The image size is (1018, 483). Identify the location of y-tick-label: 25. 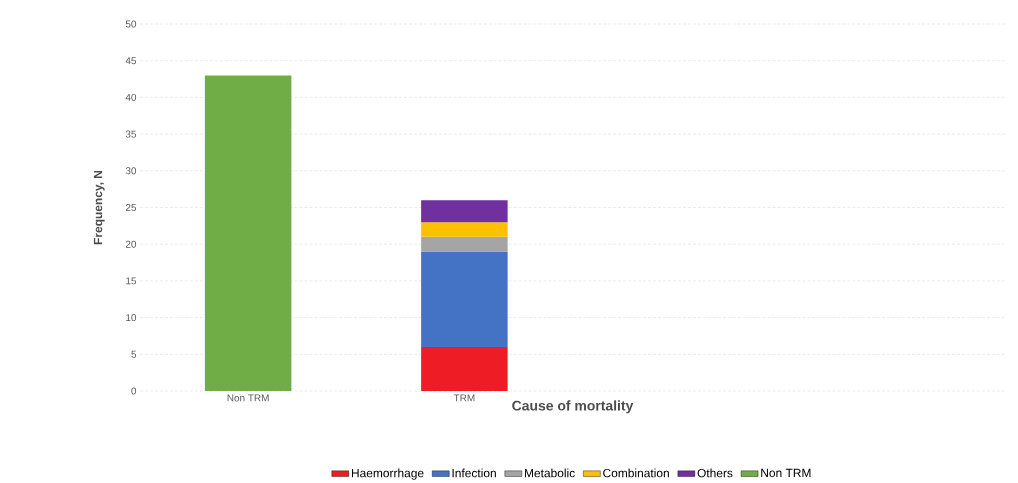
(131, 207).